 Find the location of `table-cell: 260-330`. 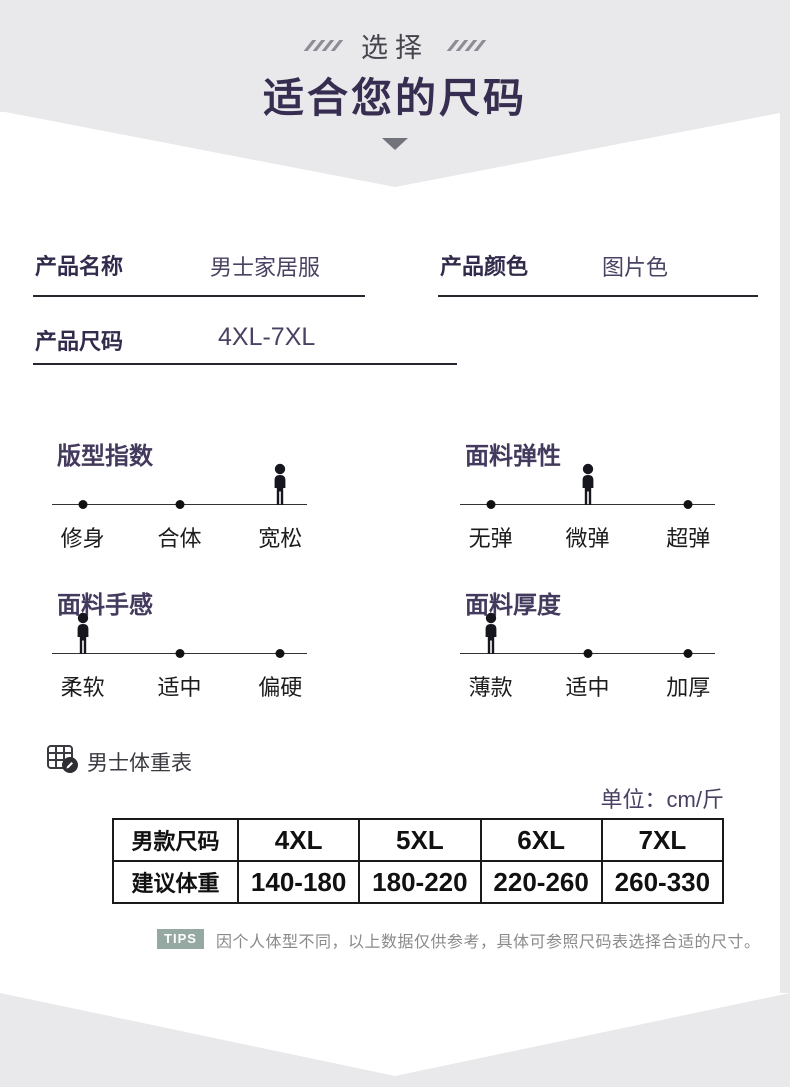

table-cell: 260-330 is located at coordinates (662, 882).